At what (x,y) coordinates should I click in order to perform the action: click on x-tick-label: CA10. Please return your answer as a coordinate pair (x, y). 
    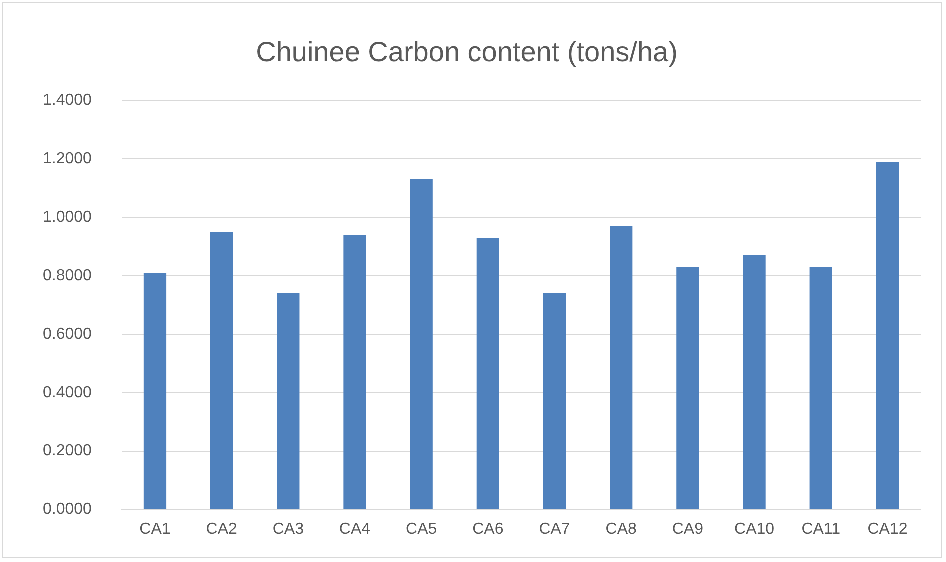
    Looking at the image, I should click on (754, 529).